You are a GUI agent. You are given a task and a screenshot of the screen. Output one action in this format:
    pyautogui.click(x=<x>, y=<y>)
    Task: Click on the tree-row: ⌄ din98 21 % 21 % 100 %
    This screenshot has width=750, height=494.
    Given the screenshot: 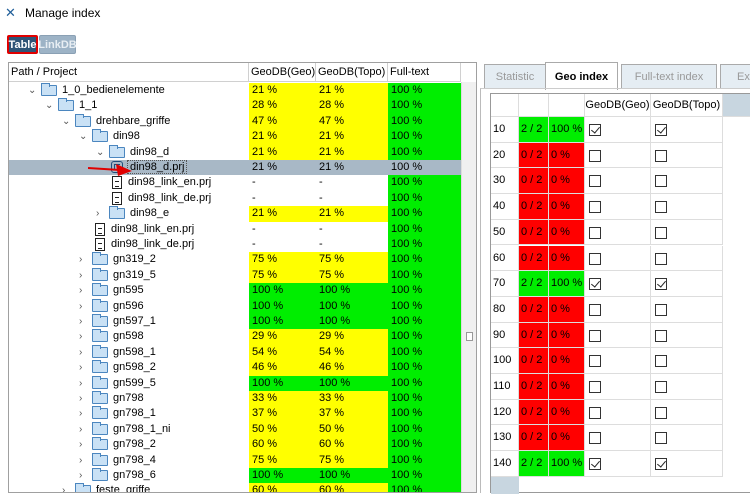 What is the action you would take?
    pyautogui.click(x=235, y=137)
    